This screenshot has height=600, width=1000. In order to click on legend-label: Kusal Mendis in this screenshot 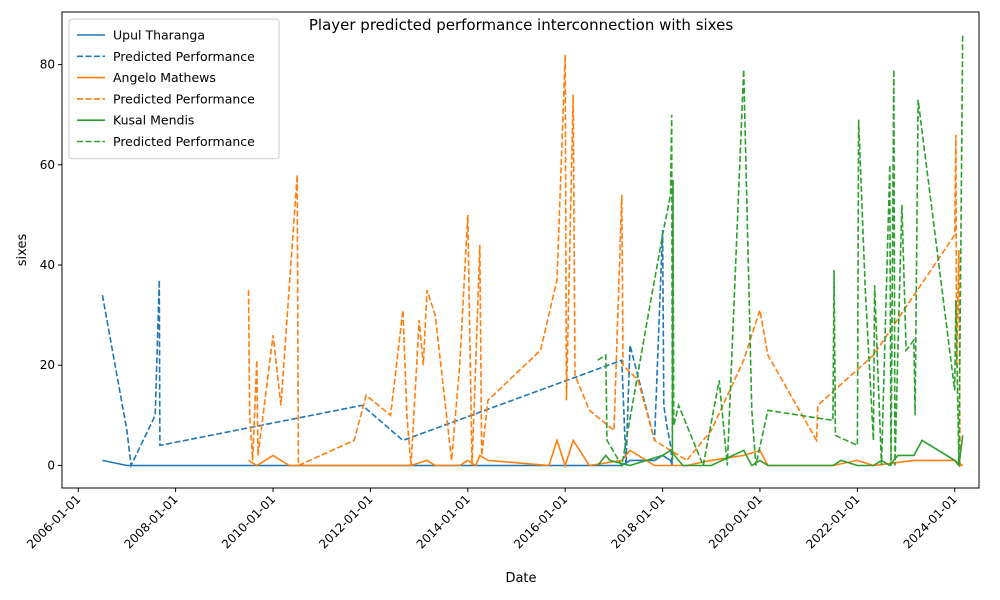, I will do `click(153, 120)`.